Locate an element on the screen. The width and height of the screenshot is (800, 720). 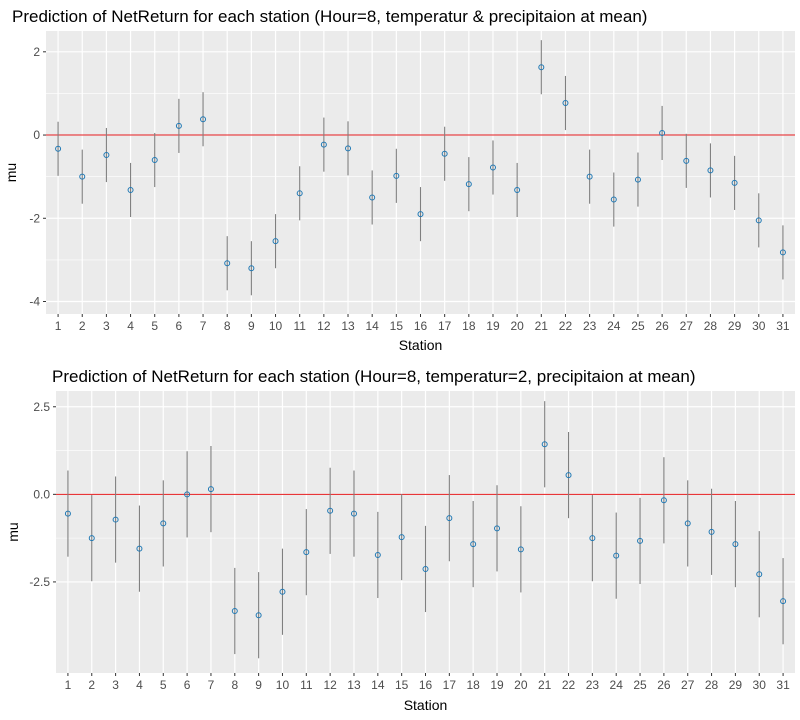
chart-2-x-tick-label: 10 is located at coordinates (283, 685).